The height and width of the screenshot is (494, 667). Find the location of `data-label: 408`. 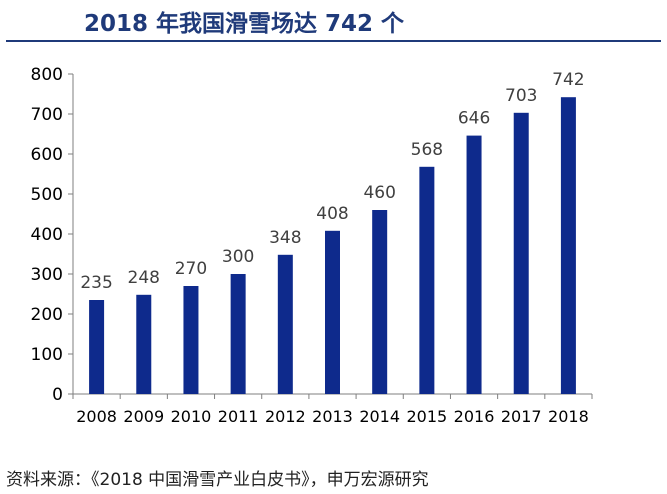

data-label: 408 is located at coordinates (332, 214).